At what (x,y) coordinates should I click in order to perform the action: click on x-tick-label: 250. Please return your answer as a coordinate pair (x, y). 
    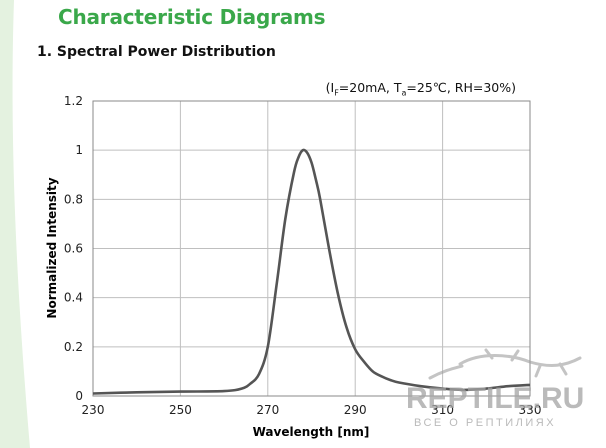
    Looking at the image, I should click on (180, 410).